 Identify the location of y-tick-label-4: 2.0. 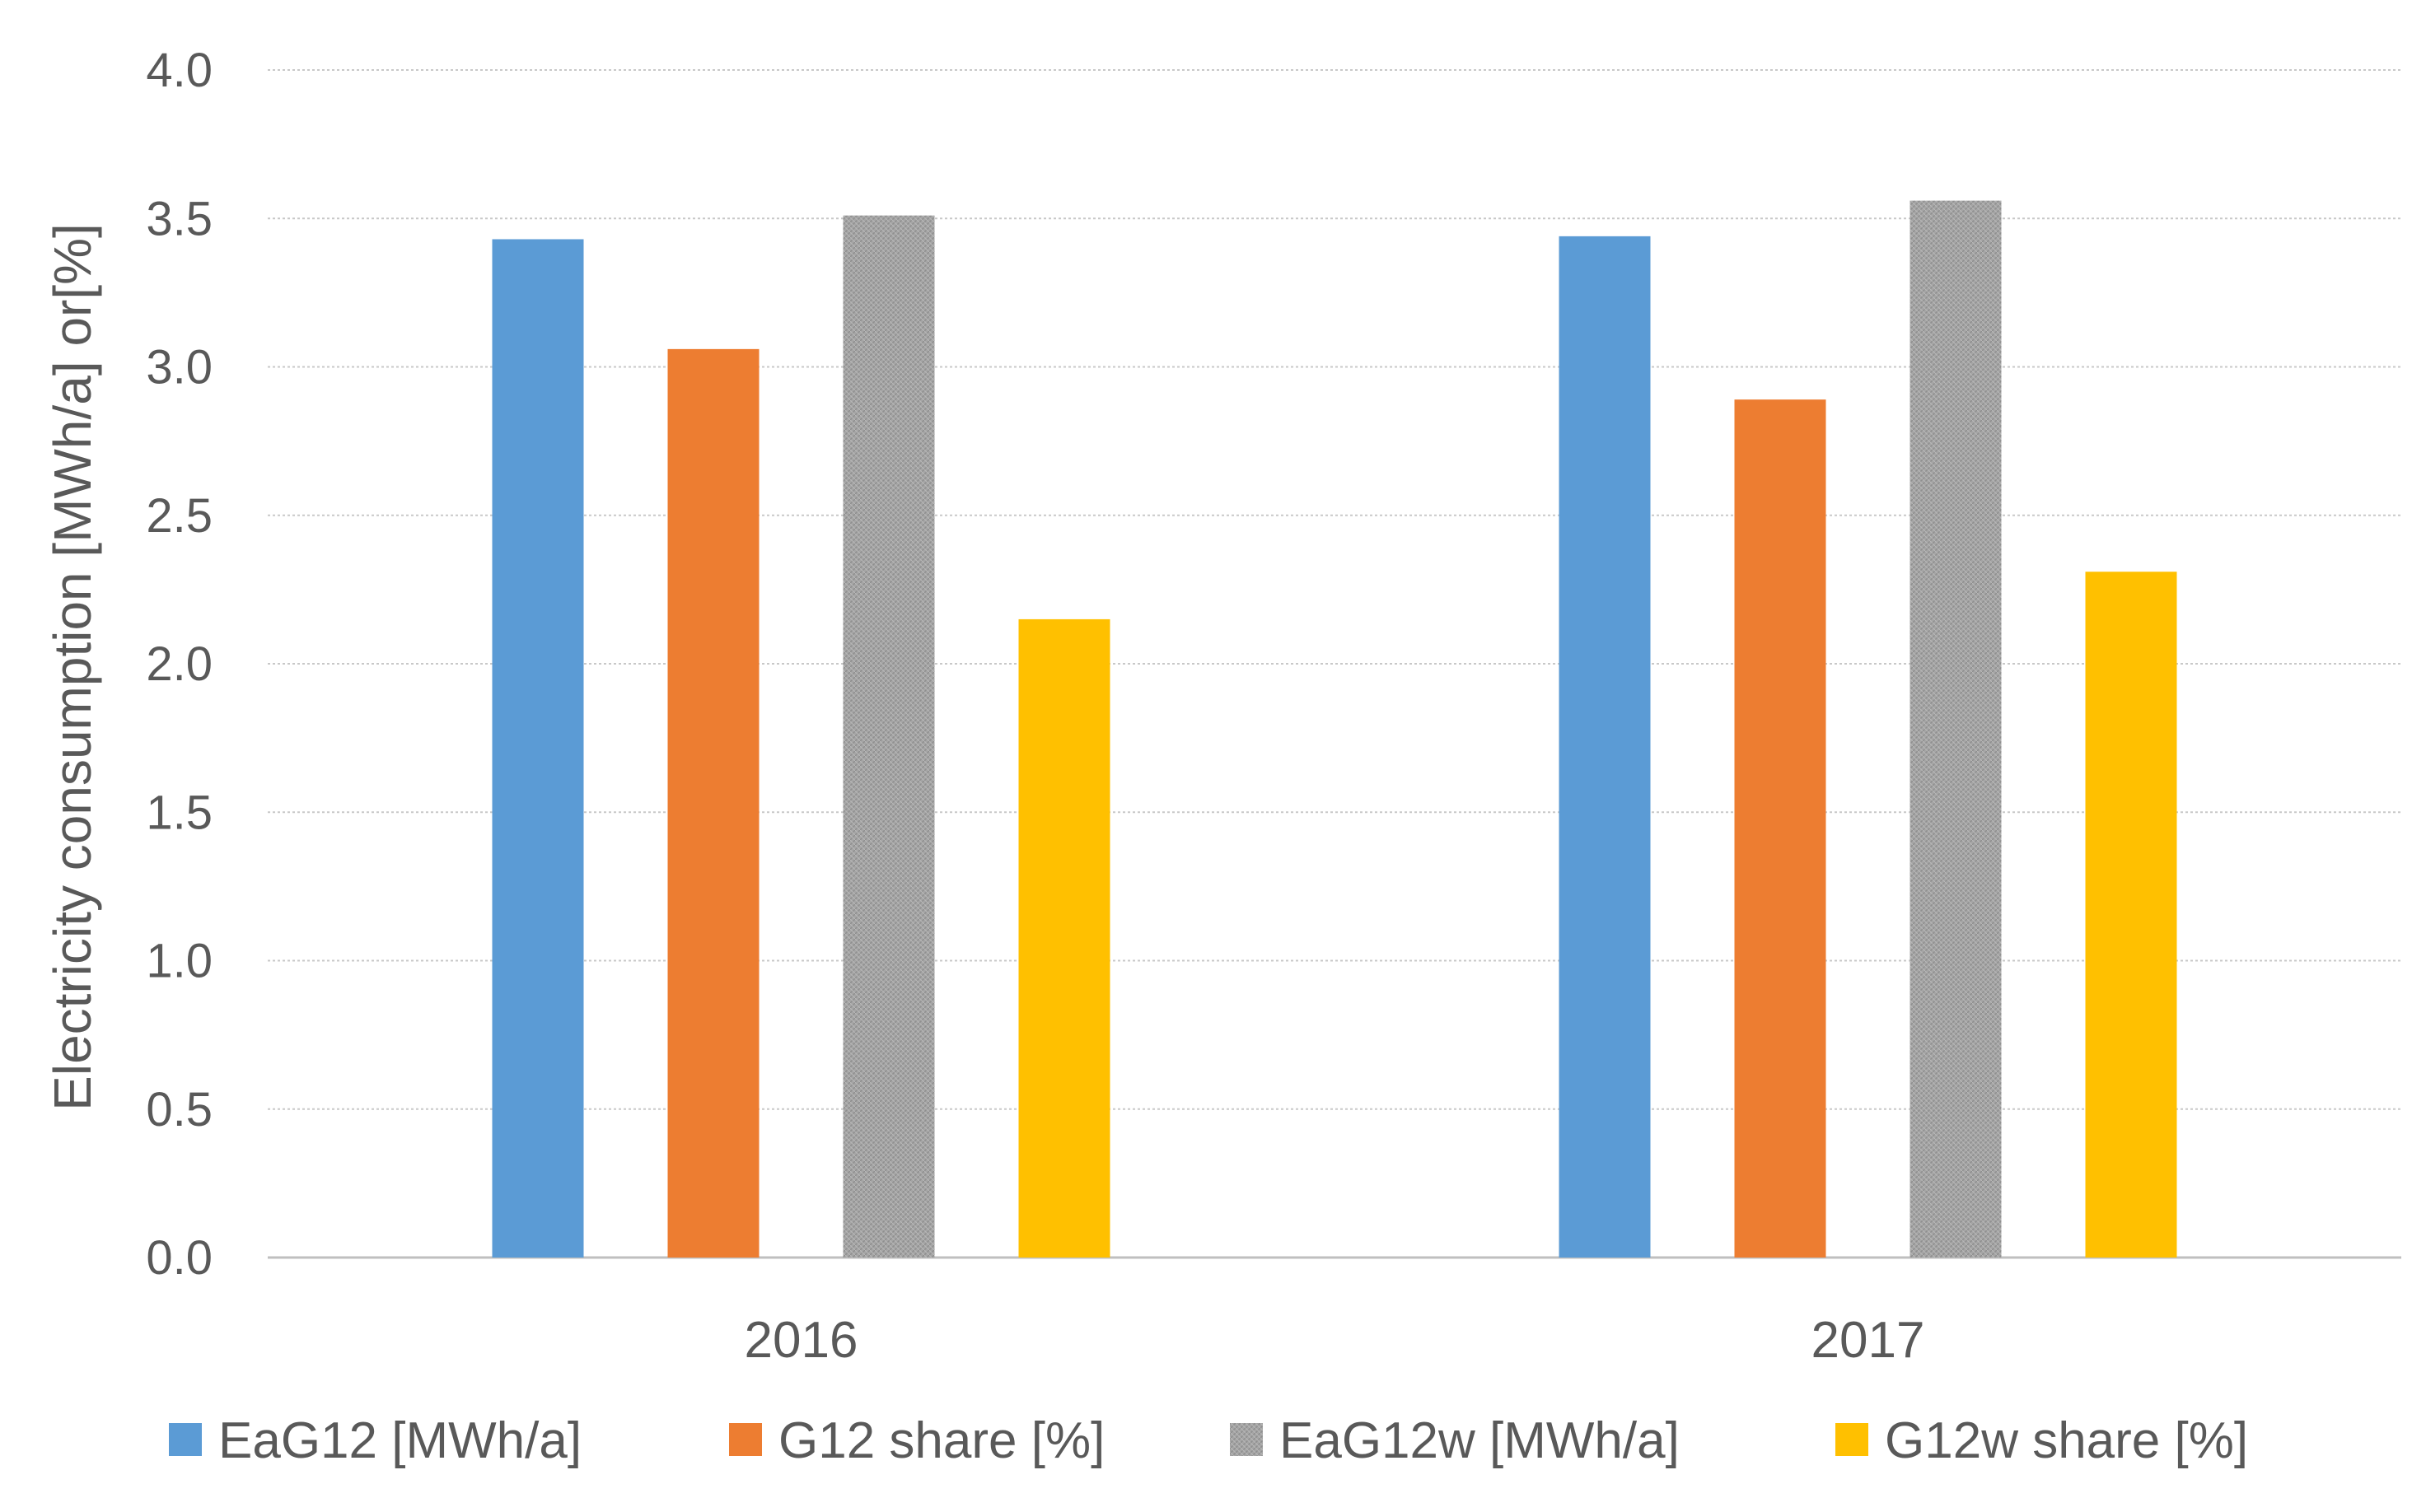
(179, 664).